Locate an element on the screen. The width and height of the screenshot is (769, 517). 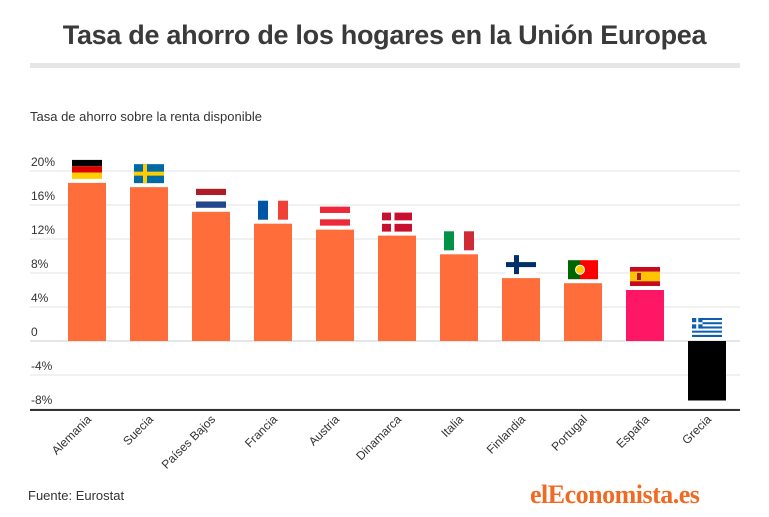
y-tick-label: 20% is located at coordinates (43, 162).